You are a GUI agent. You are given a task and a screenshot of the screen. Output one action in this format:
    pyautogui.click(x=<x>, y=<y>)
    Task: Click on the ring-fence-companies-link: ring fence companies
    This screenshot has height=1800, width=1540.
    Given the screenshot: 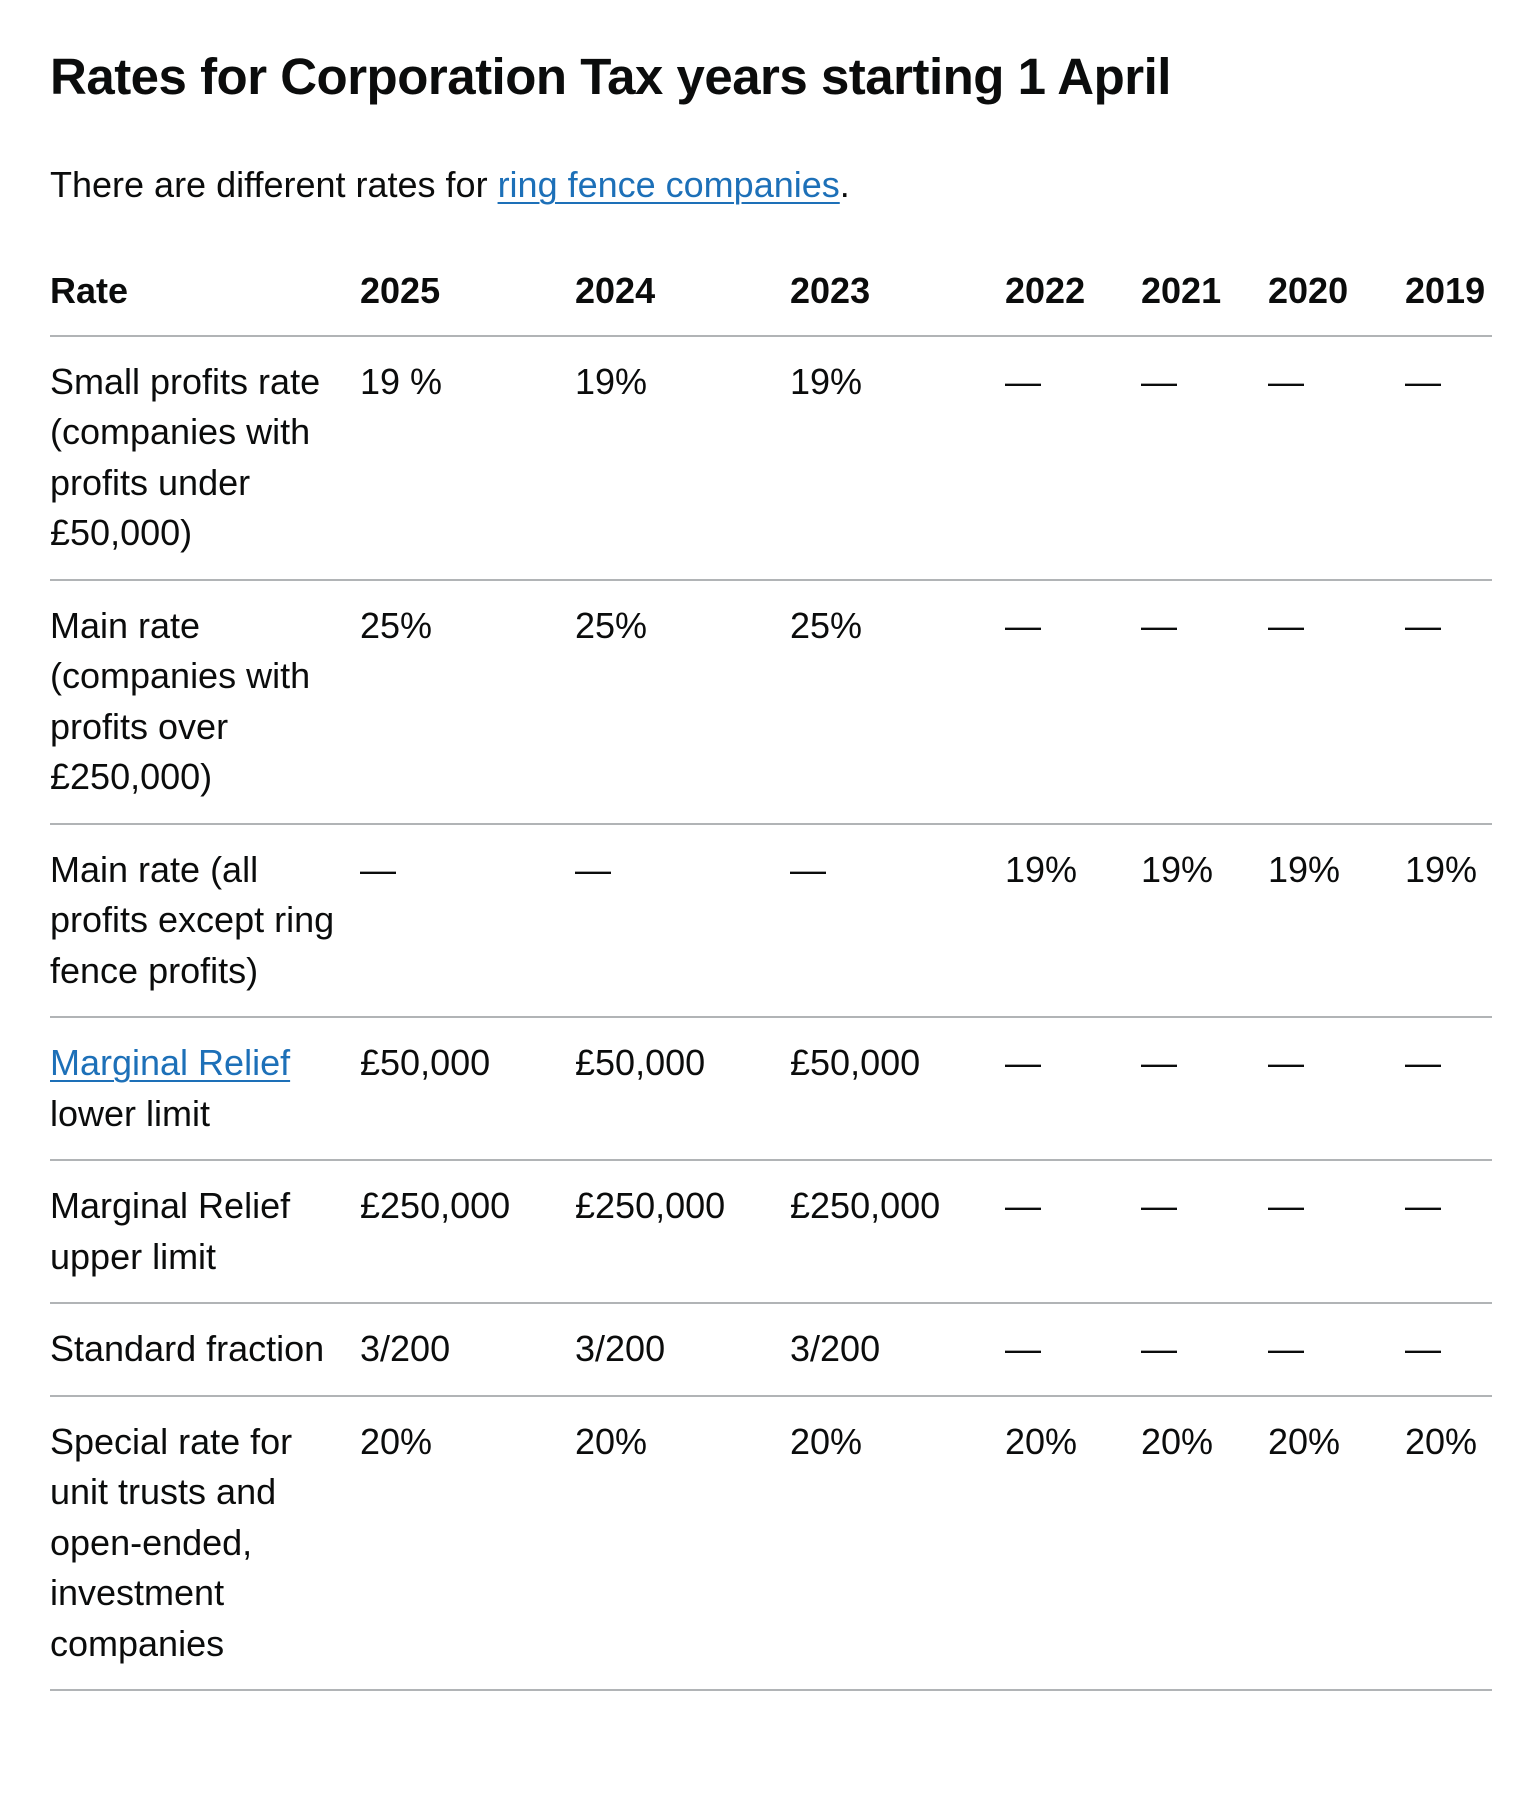 What is the action you would take?
    pyautogui.click(x=668, y=184)
    